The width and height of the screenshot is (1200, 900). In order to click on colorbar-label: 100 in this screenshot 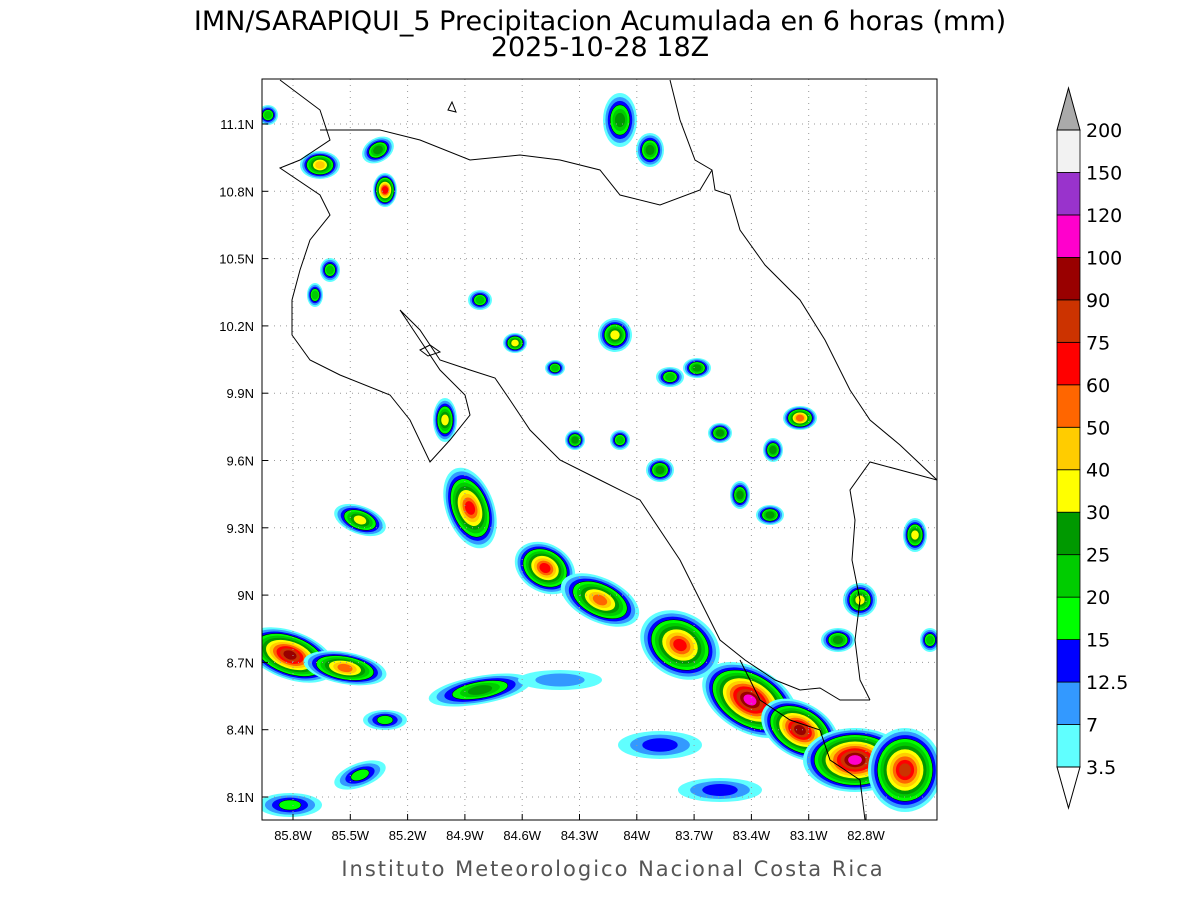, I will do `click(1104, 258)`.